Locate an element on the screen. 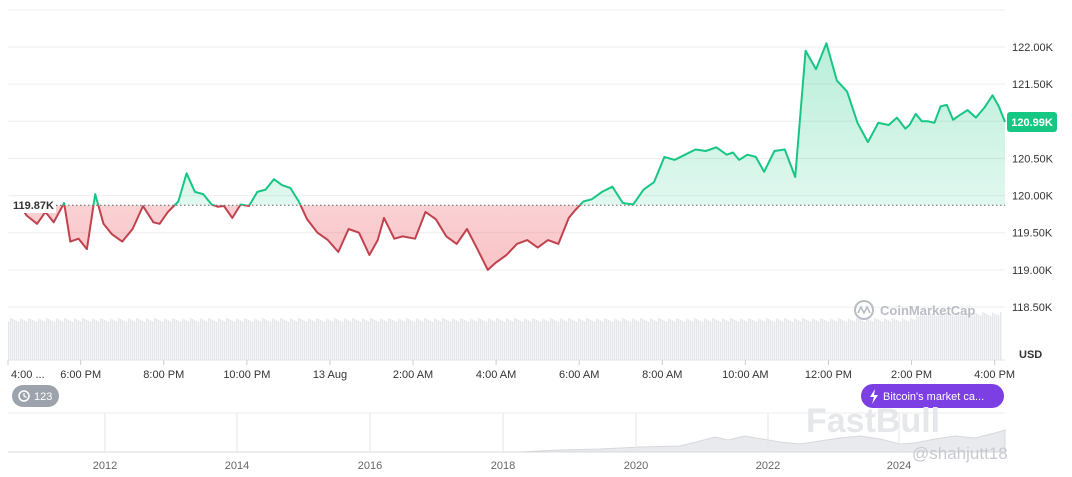 The image size is (1072, 477). author-handle: @shahjutt18 is located at coordinates (960, 453).